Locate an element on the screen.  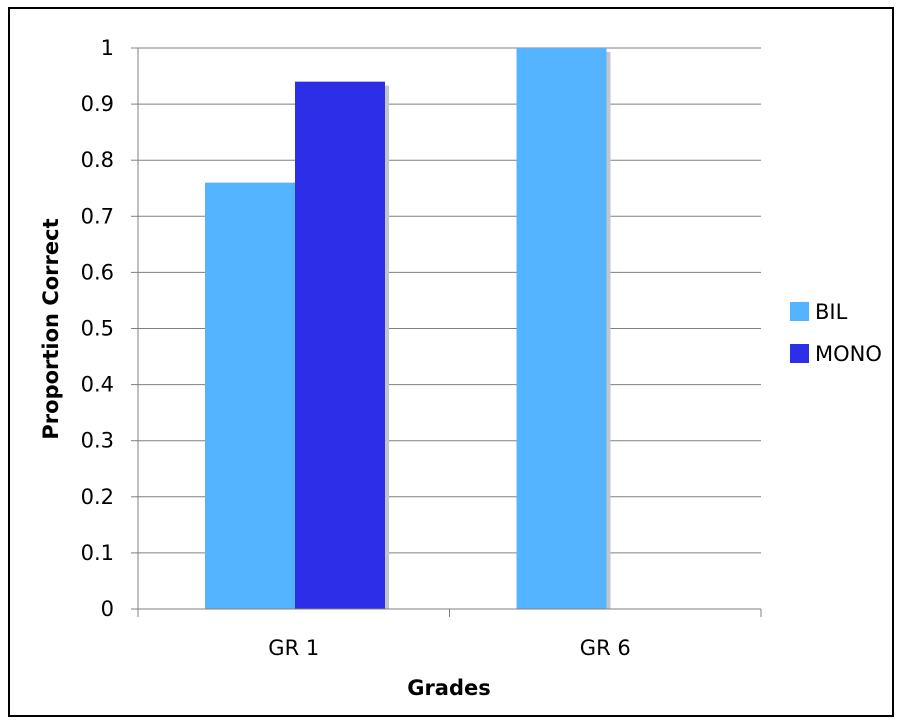
y-tick-label: 0.3 is located at coordinates (97, 441).